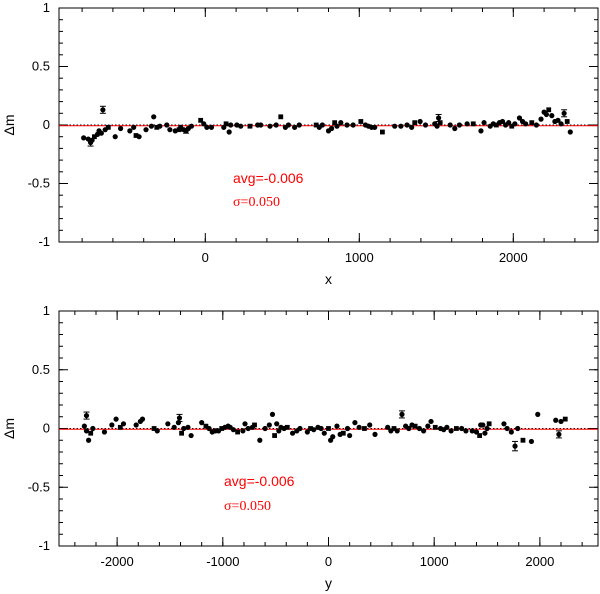  Describe the element at coordinates (328, 279) in the screenshot. I see `x-axis-title: x` at that location.